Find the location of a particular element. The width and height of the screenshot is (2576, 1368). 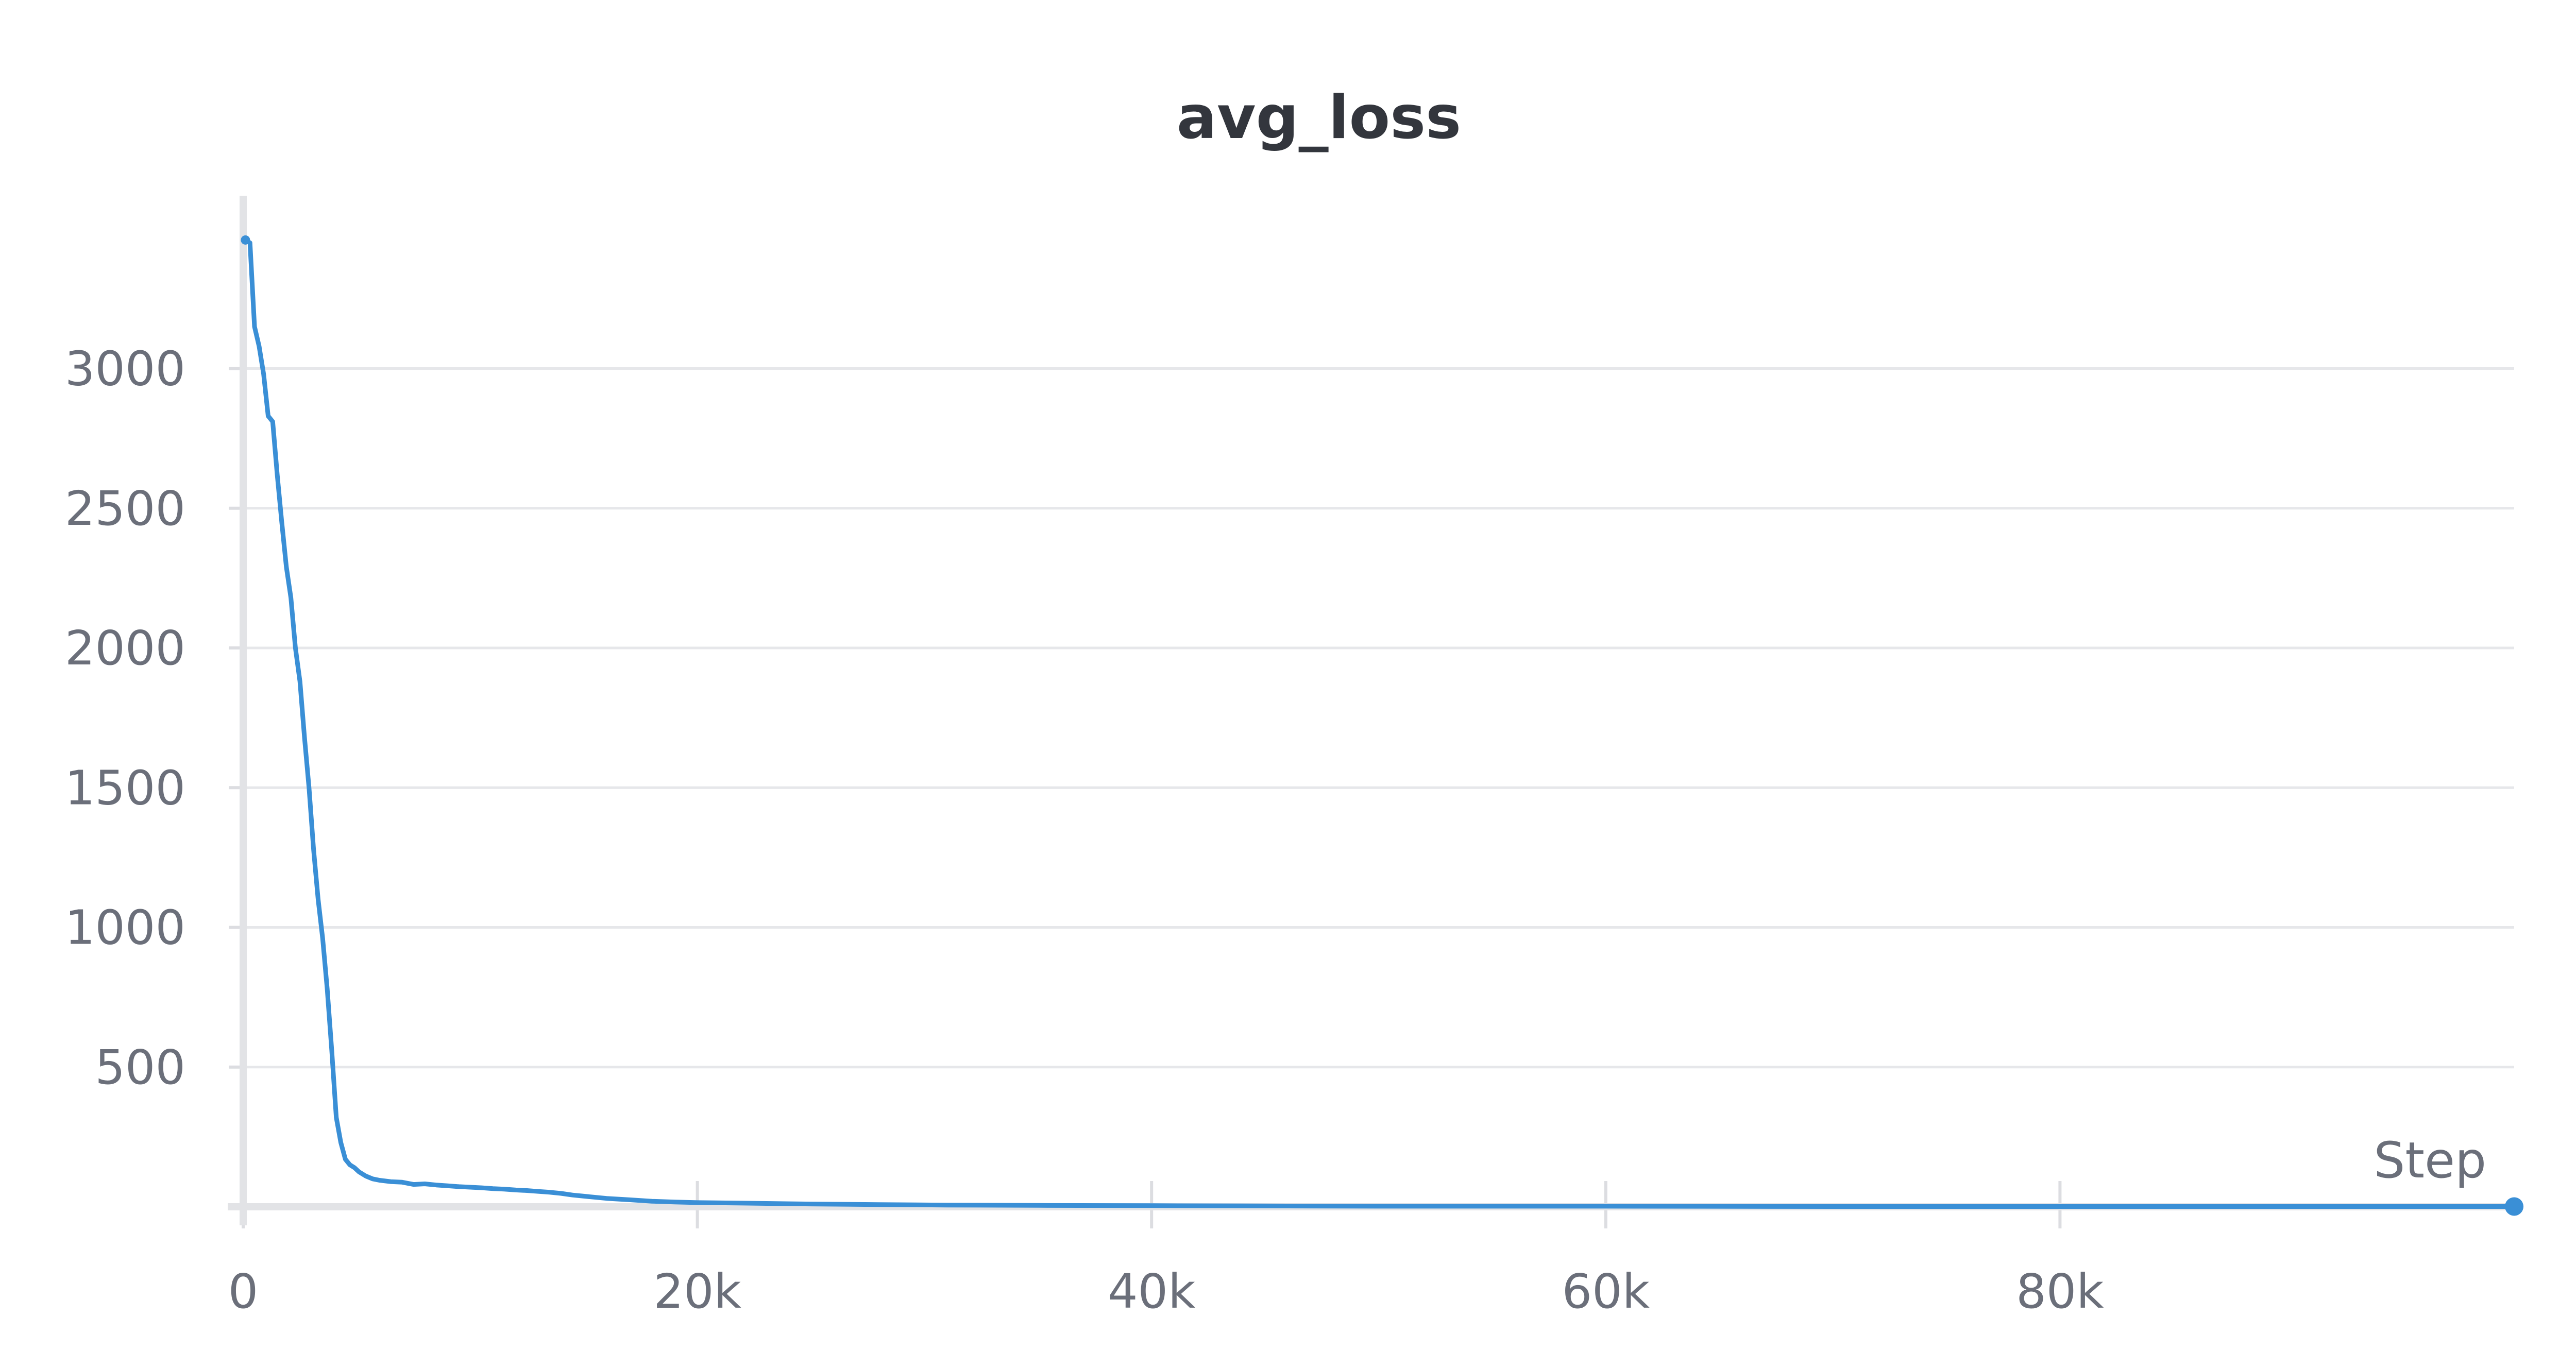

x-tick-label-3: 60k is located at coordinates (1606, 1291).